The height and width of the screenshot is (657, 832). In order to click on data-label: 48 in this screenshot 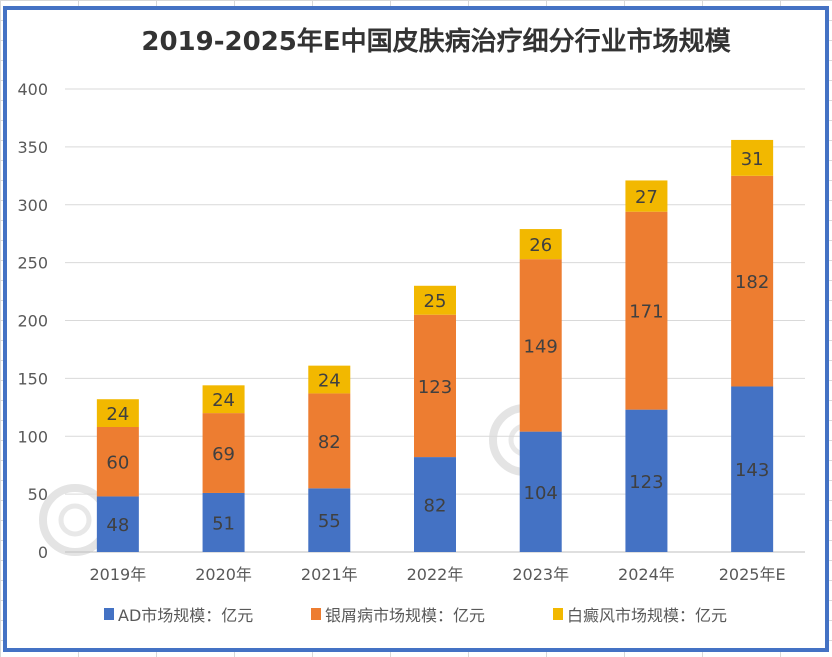, I will do `click(117, 525)`.